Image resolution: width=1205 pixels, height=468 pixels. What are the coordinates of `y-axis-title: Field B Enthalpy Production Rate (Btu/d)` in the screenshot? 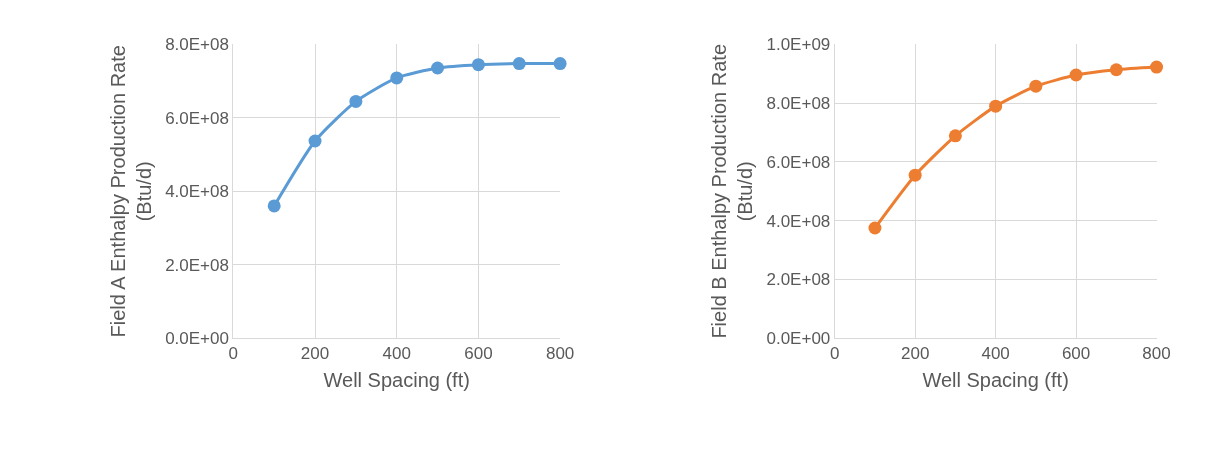 It's located at (732, 191).